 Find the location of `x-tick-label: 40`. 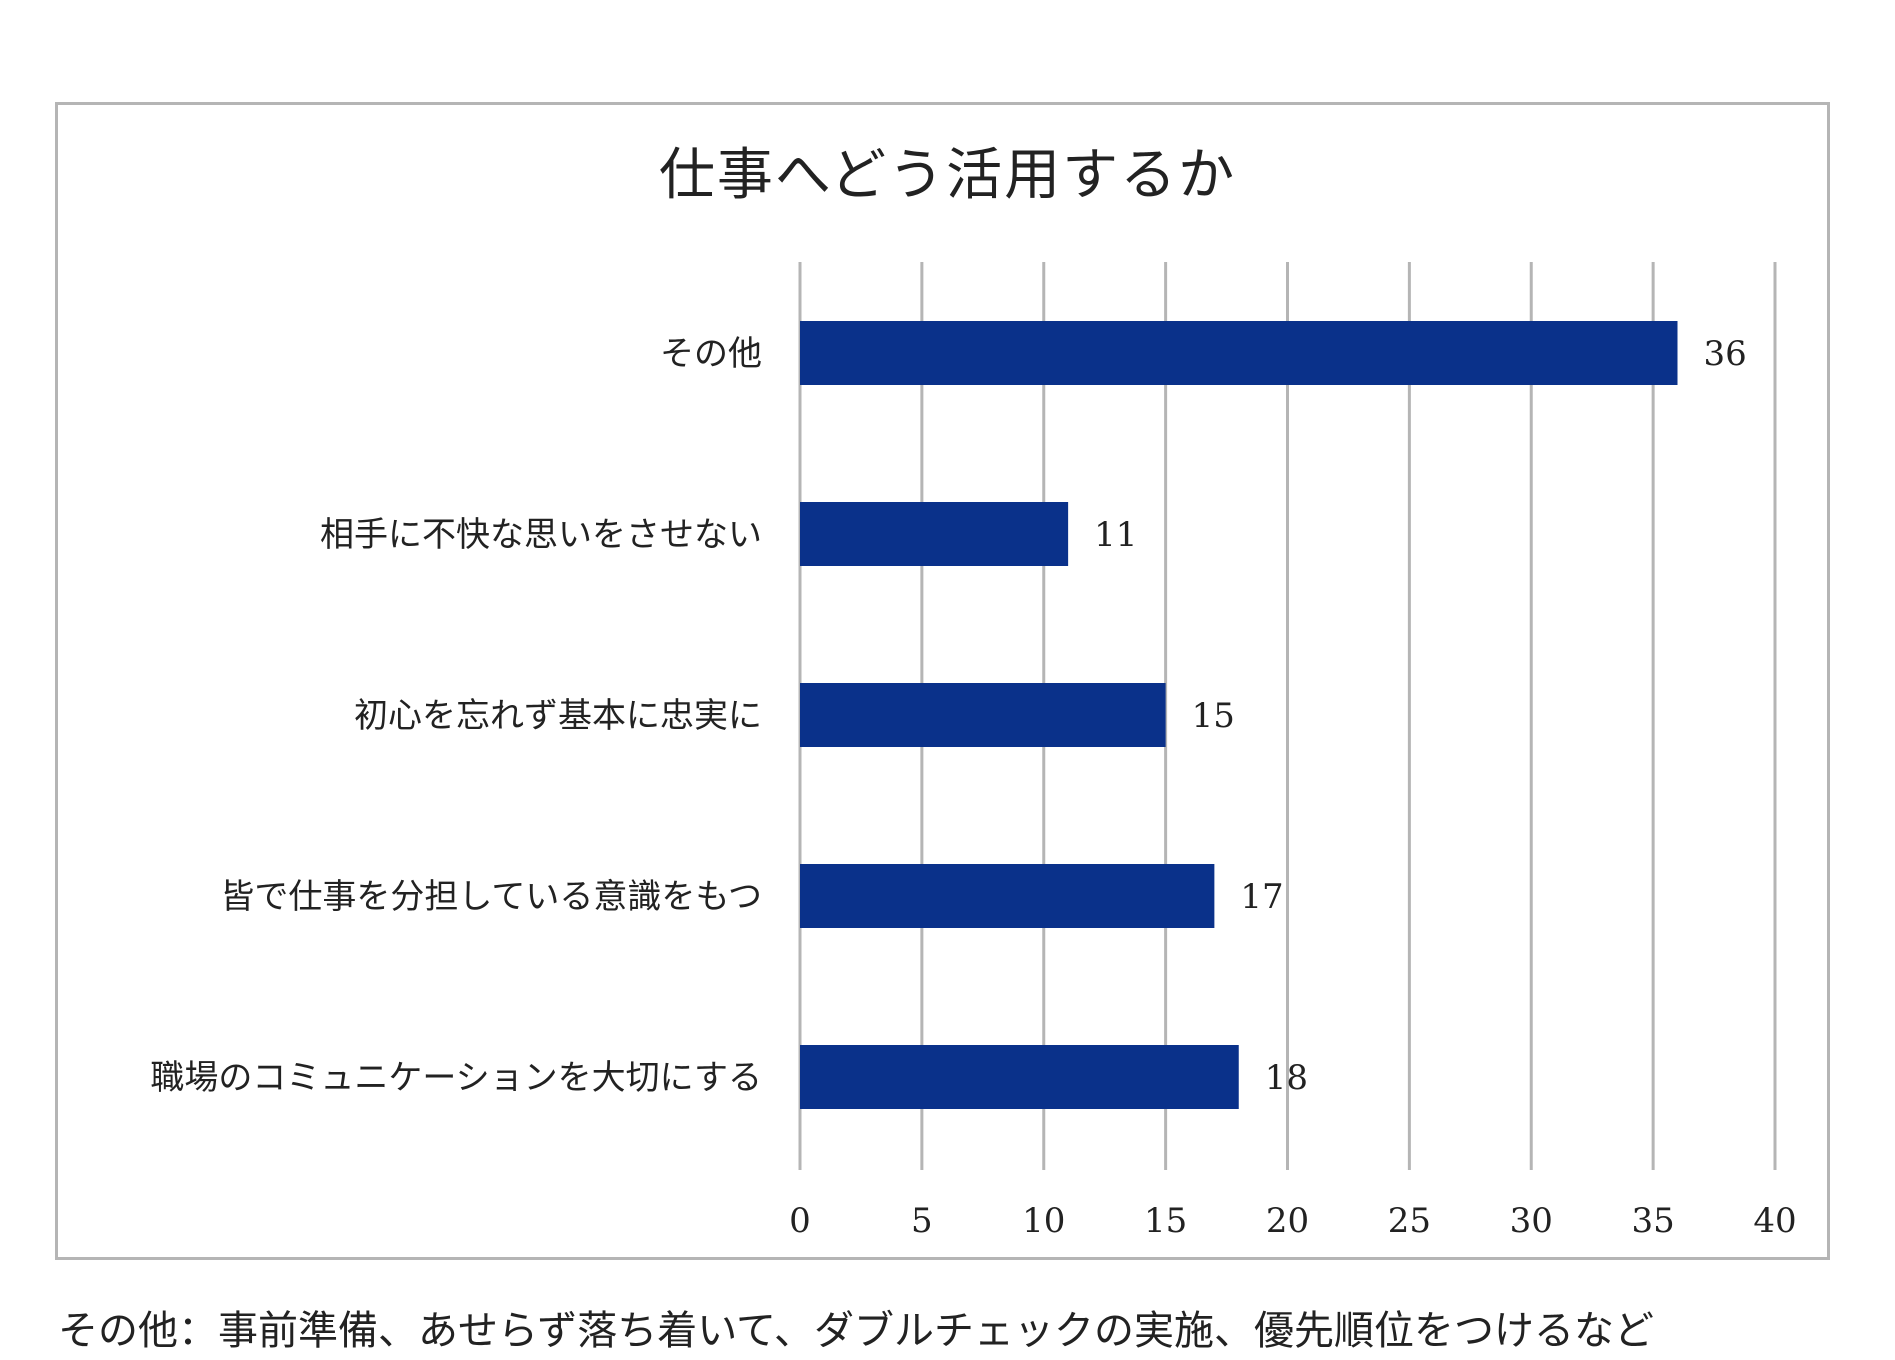

x-tick-label: 40 is located at coordinates (1774, 1221).